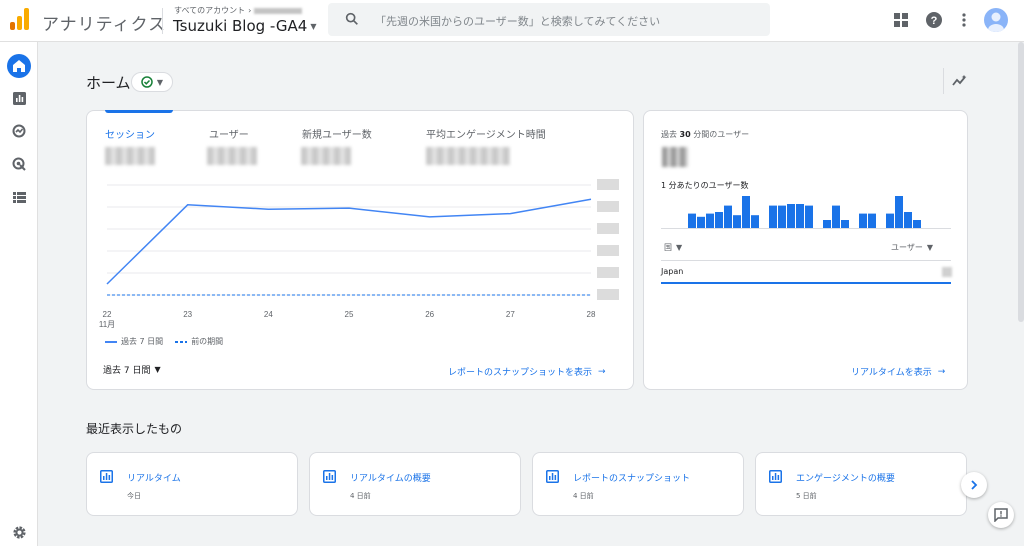 The image size is (1024, 546). Describe the element at coordinates (591, 314) in the screenshot. I see `x-tick-label: 28` at that location.